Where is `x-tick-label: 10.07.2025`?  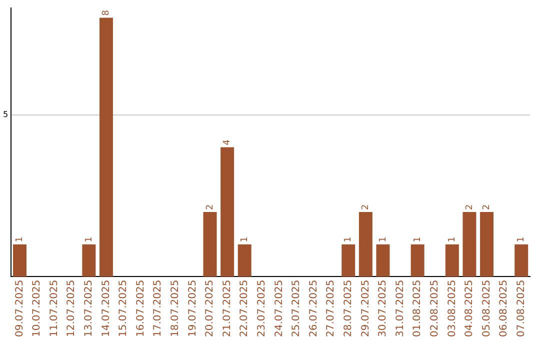 x-tick-label: 10.07.2025 is located at coordinates (37, 309).